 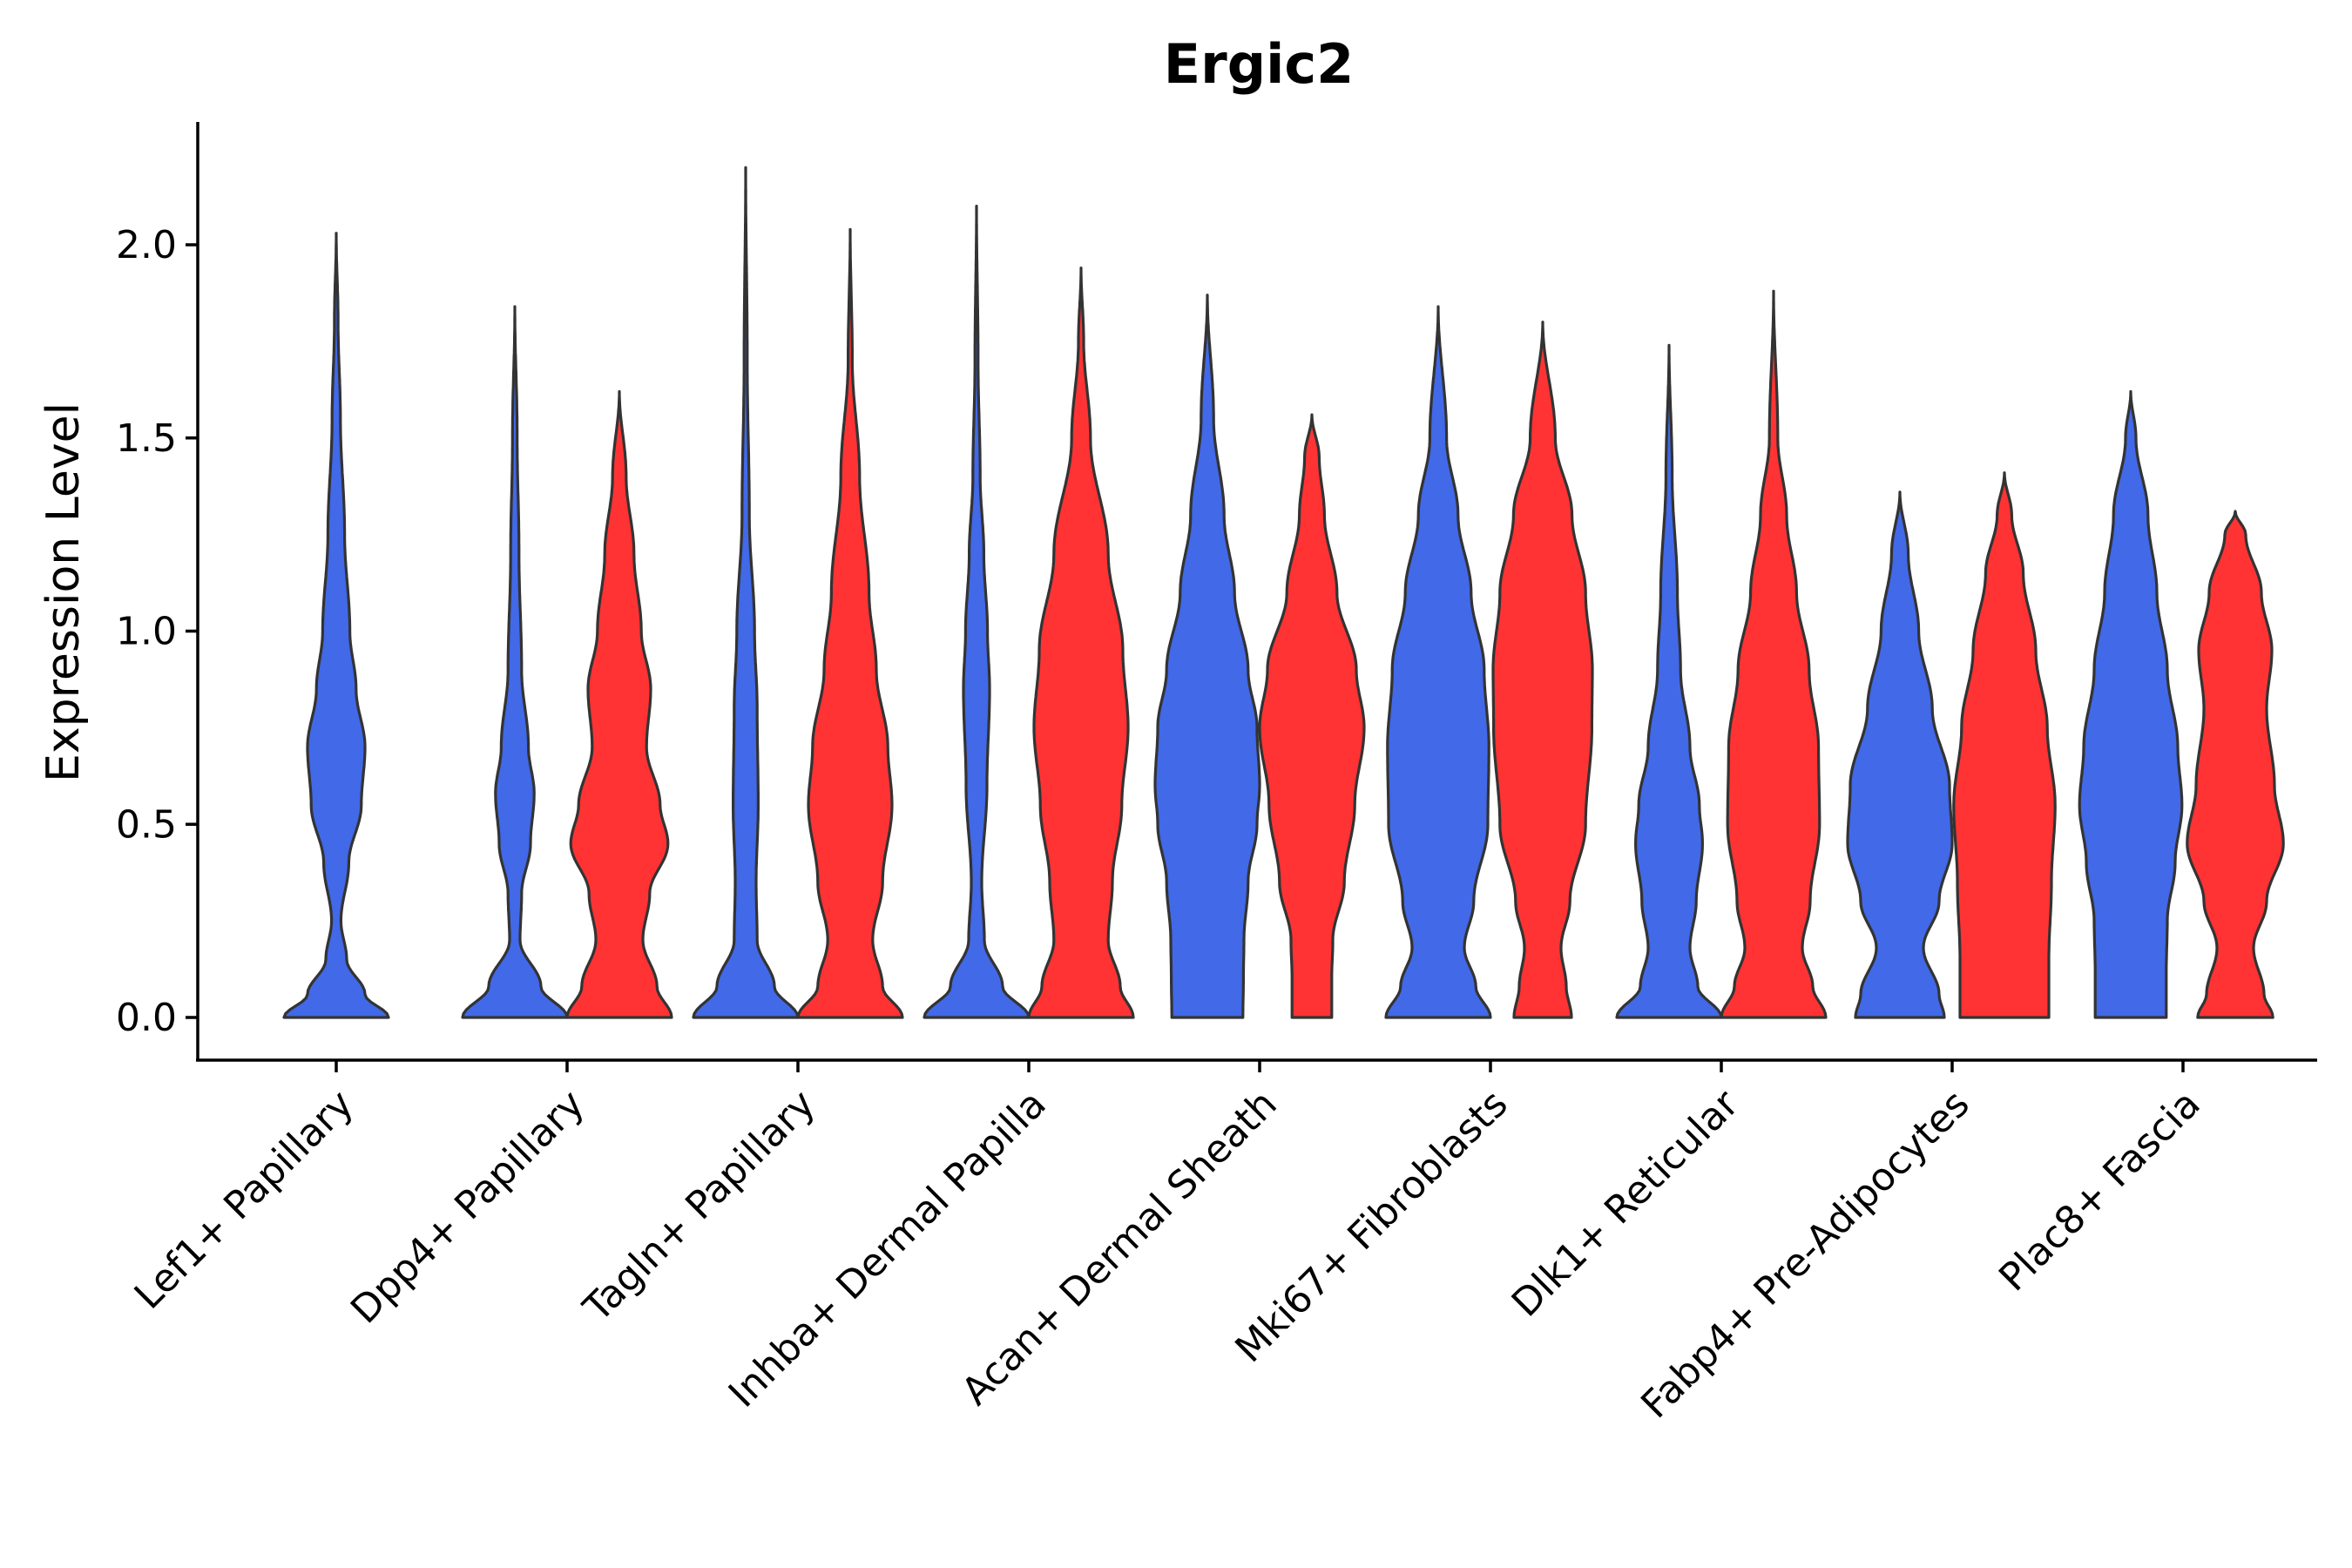 I want to click on x-tick-label-dpp4-papillary: Dpp4+ Papillary, so click(x=467, y=1207).